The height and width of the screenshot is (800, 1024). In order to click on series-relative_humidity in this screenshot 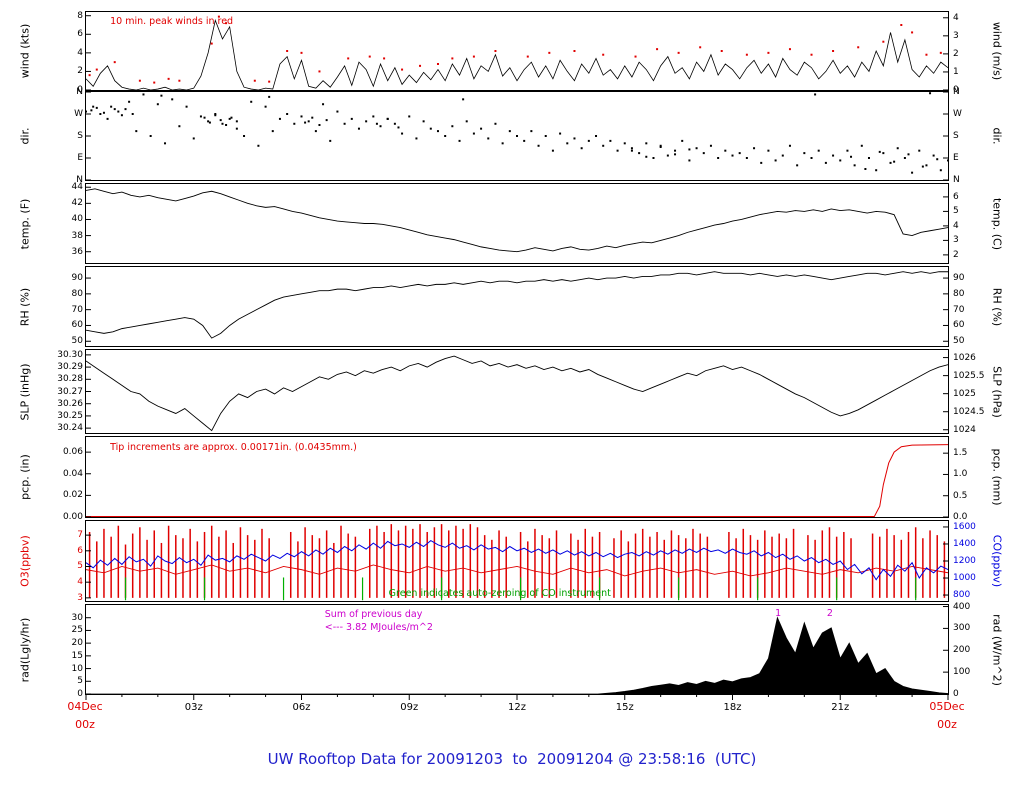, I will do `click(517, 305)`.